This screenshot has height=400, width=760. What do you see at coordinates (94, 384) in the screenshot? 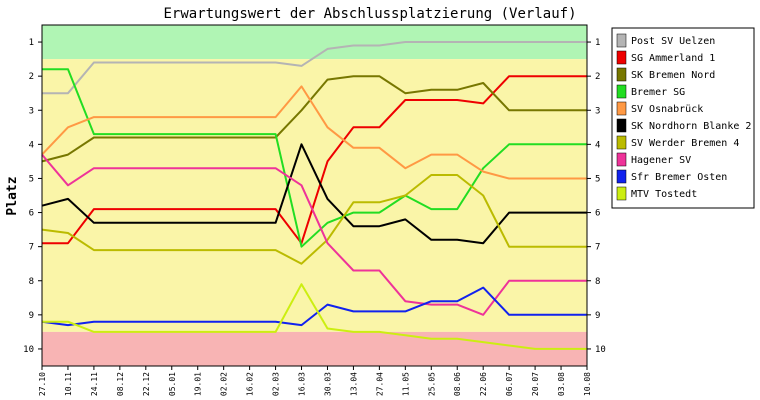
I see `x-tick-label: 24.11` at bounding box center [94, 384].